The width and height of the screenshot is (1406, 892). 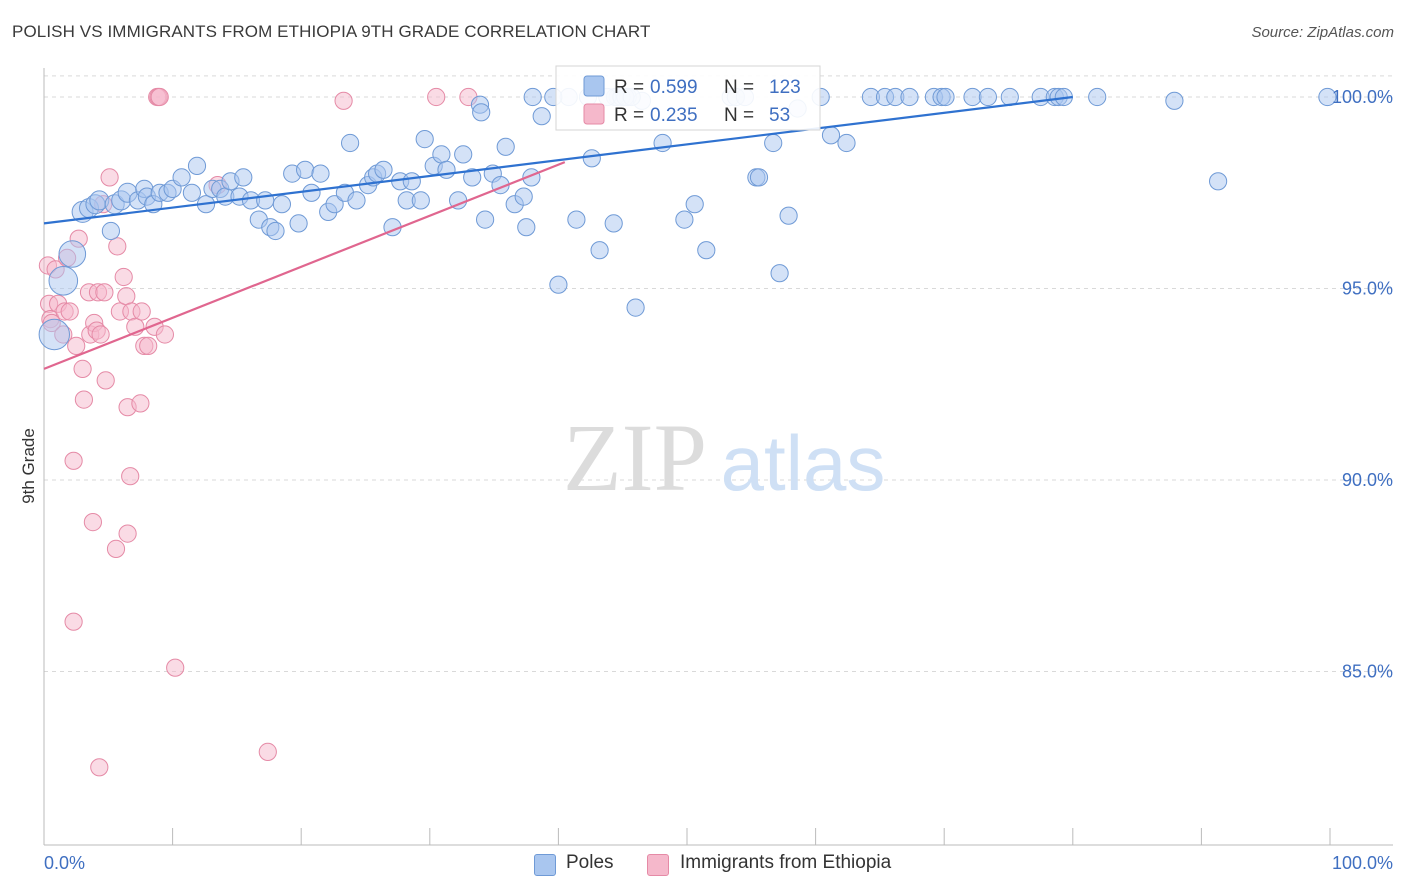 I want to click on bottom-legend: Poles Immigrants from Ethiopia, so click(x=703, y=865).